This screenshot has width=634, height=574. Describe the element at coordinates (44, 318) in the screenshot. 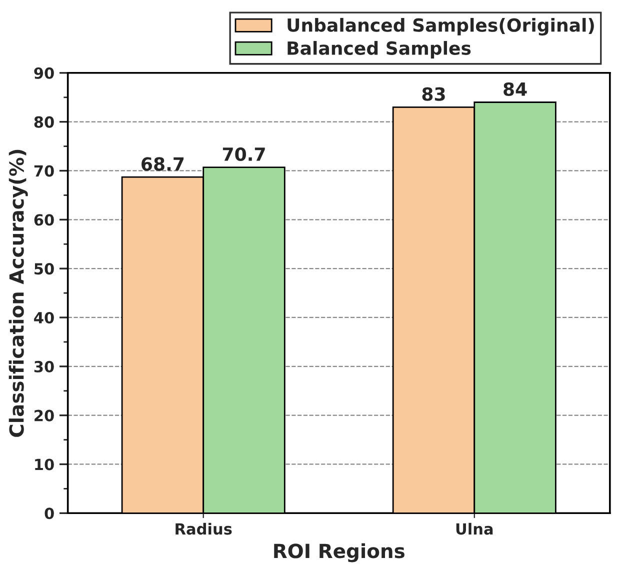

I see `y-tick-label: 40` at that location.